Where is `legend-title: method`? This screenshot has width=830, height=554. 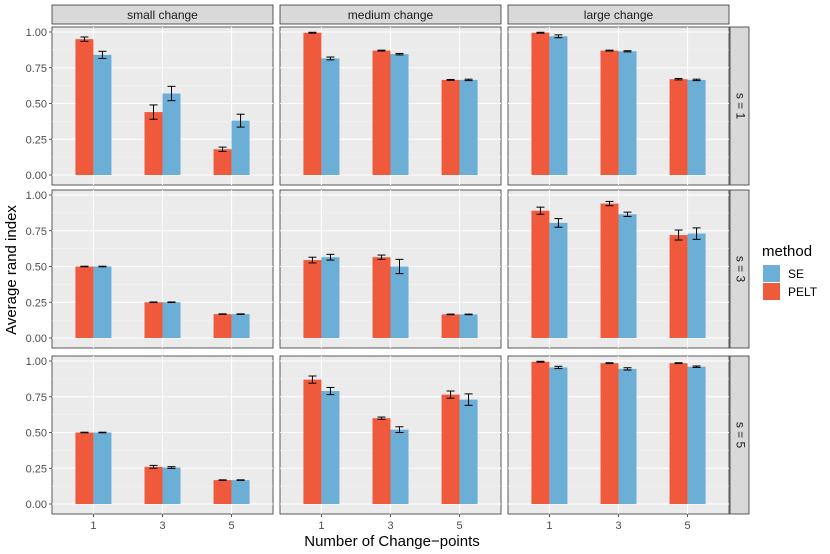
legend-title: method is located at coordinates (787, 251).